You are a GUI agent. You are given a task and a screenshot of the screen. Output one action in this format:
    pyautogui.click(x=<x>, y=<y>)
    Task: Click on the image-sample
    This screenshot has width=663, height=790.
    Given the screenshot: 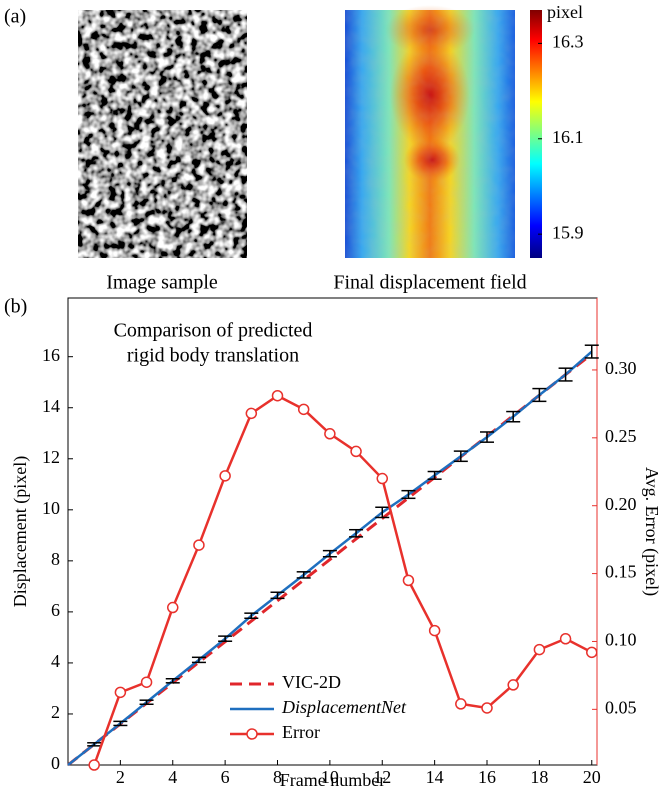 What is the action you would take?
    pyautogui.click(x=162, y=134)
    